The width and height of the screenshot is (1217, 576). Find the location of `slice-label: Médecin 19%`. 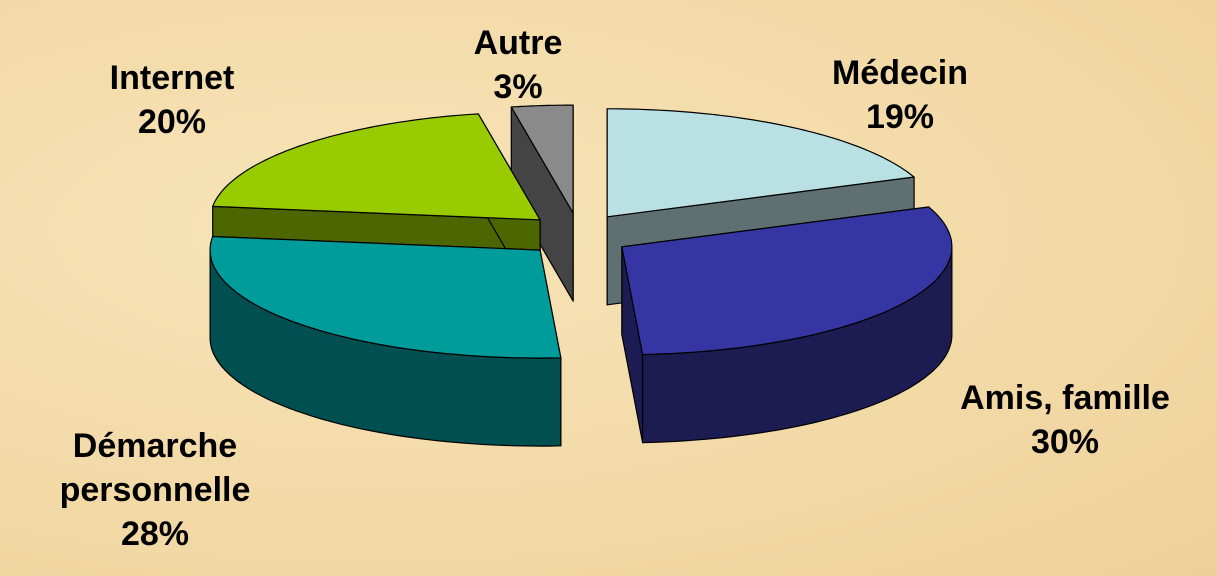

slice-label: Médecin 19% is located at coordinates (900, 95).